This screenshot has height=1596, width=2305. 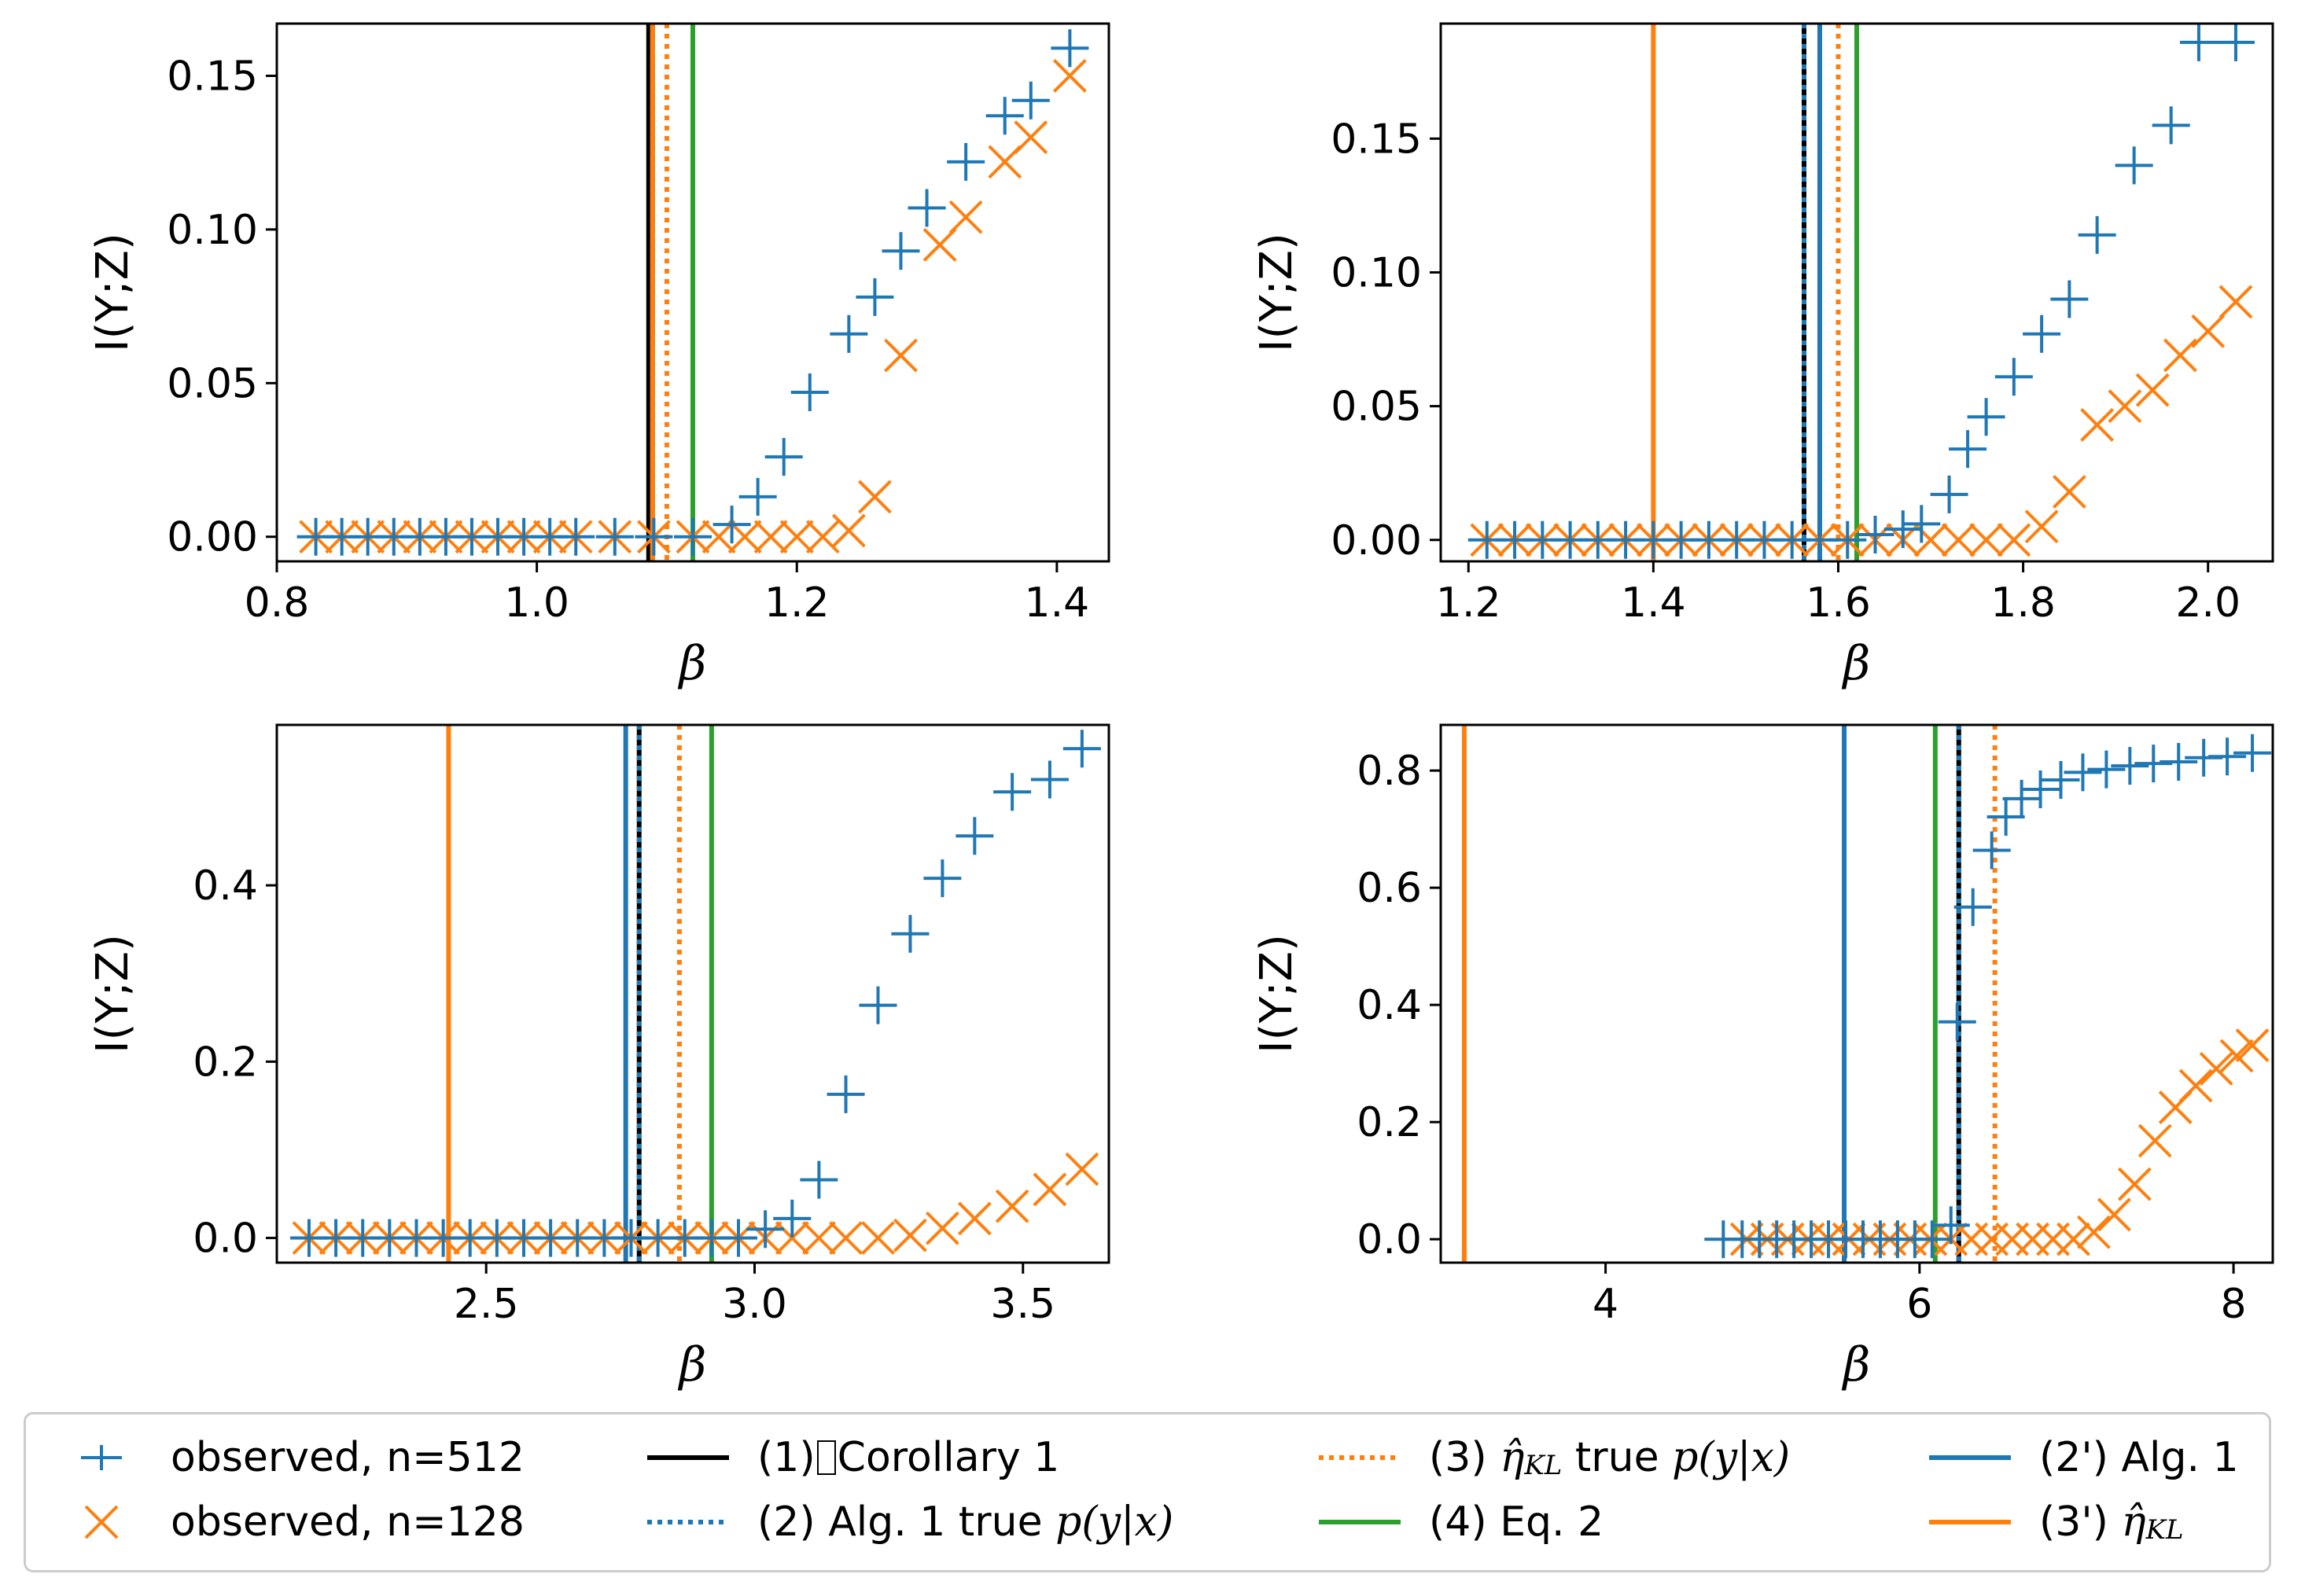 What do you see at coordinates (536, 603) in the screenshot?
I see `x-tick-label: 1.0` at bounding box center [536, 603].